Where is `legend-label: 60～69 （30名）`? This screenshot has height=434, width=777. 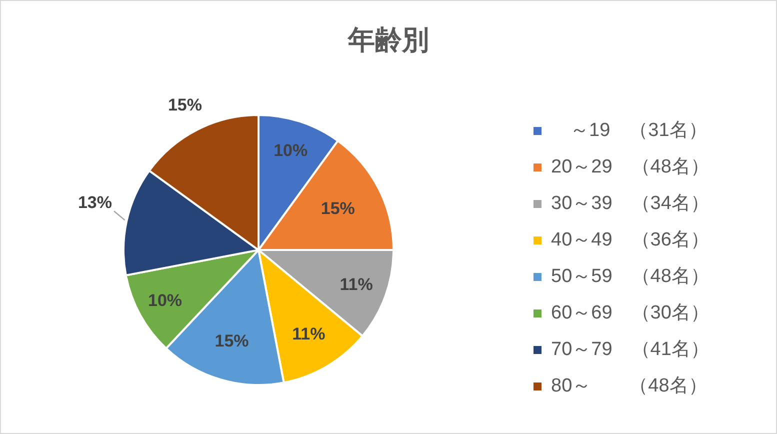
legend-label: 60～69 （30名） is located at coordinates (630, 313).